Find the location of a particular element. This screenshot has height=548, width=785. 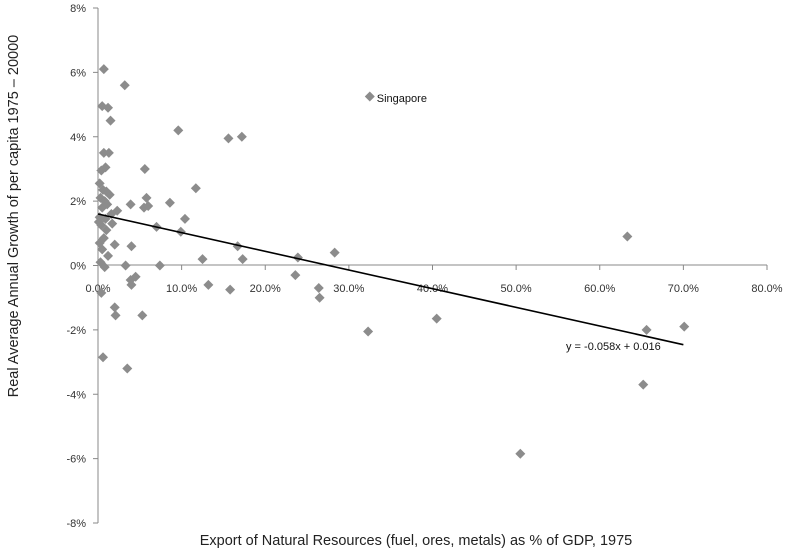

y-tick-label: -8% is located at coordinates (76, 524).